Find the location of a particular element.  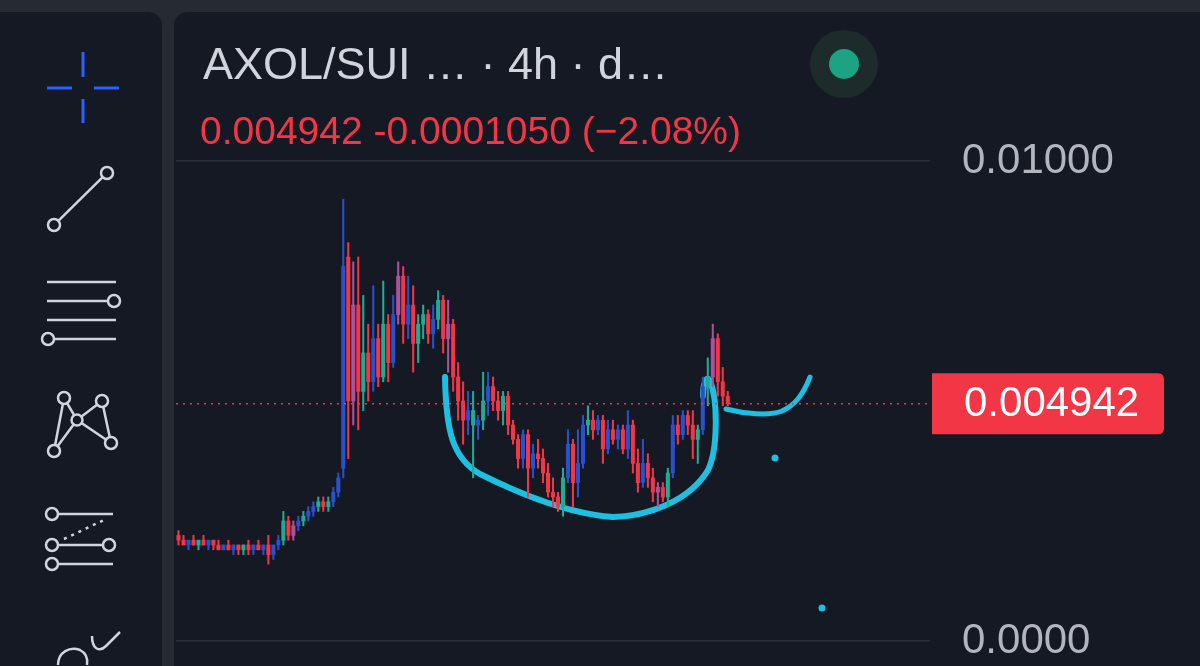

y-tick-label: 0.0000 is located at coordinates (1026, 638).